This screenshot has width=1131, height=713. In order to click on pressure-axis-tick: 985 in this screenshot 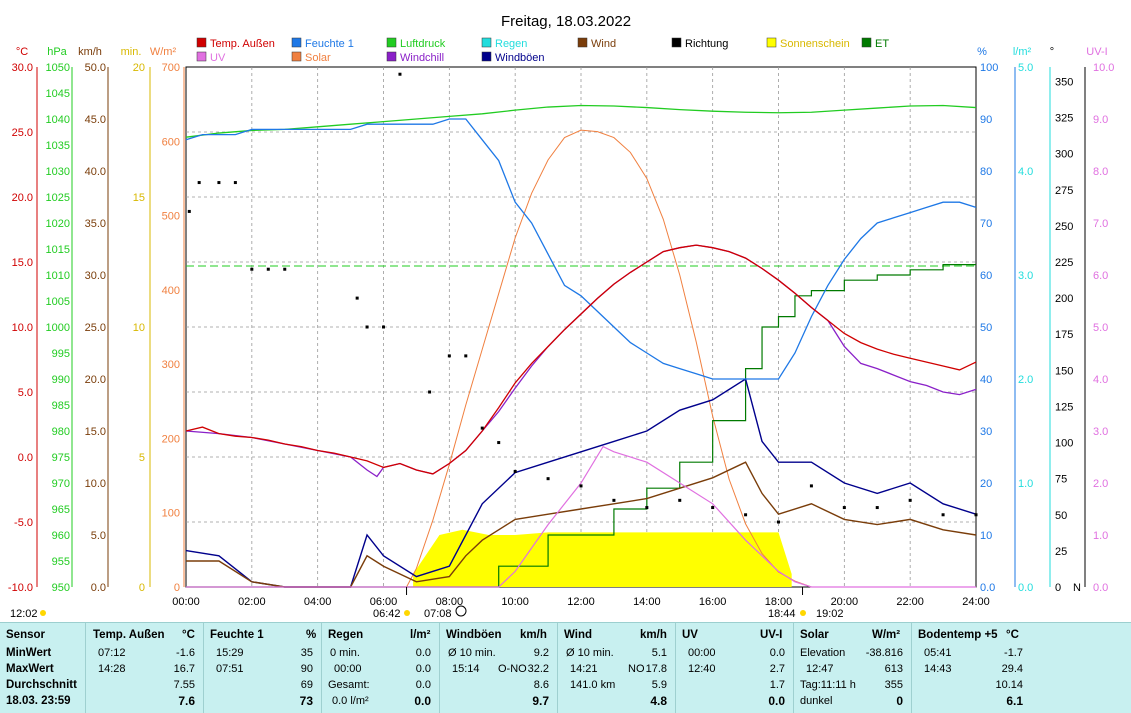, I will do `click(61, 406)`.